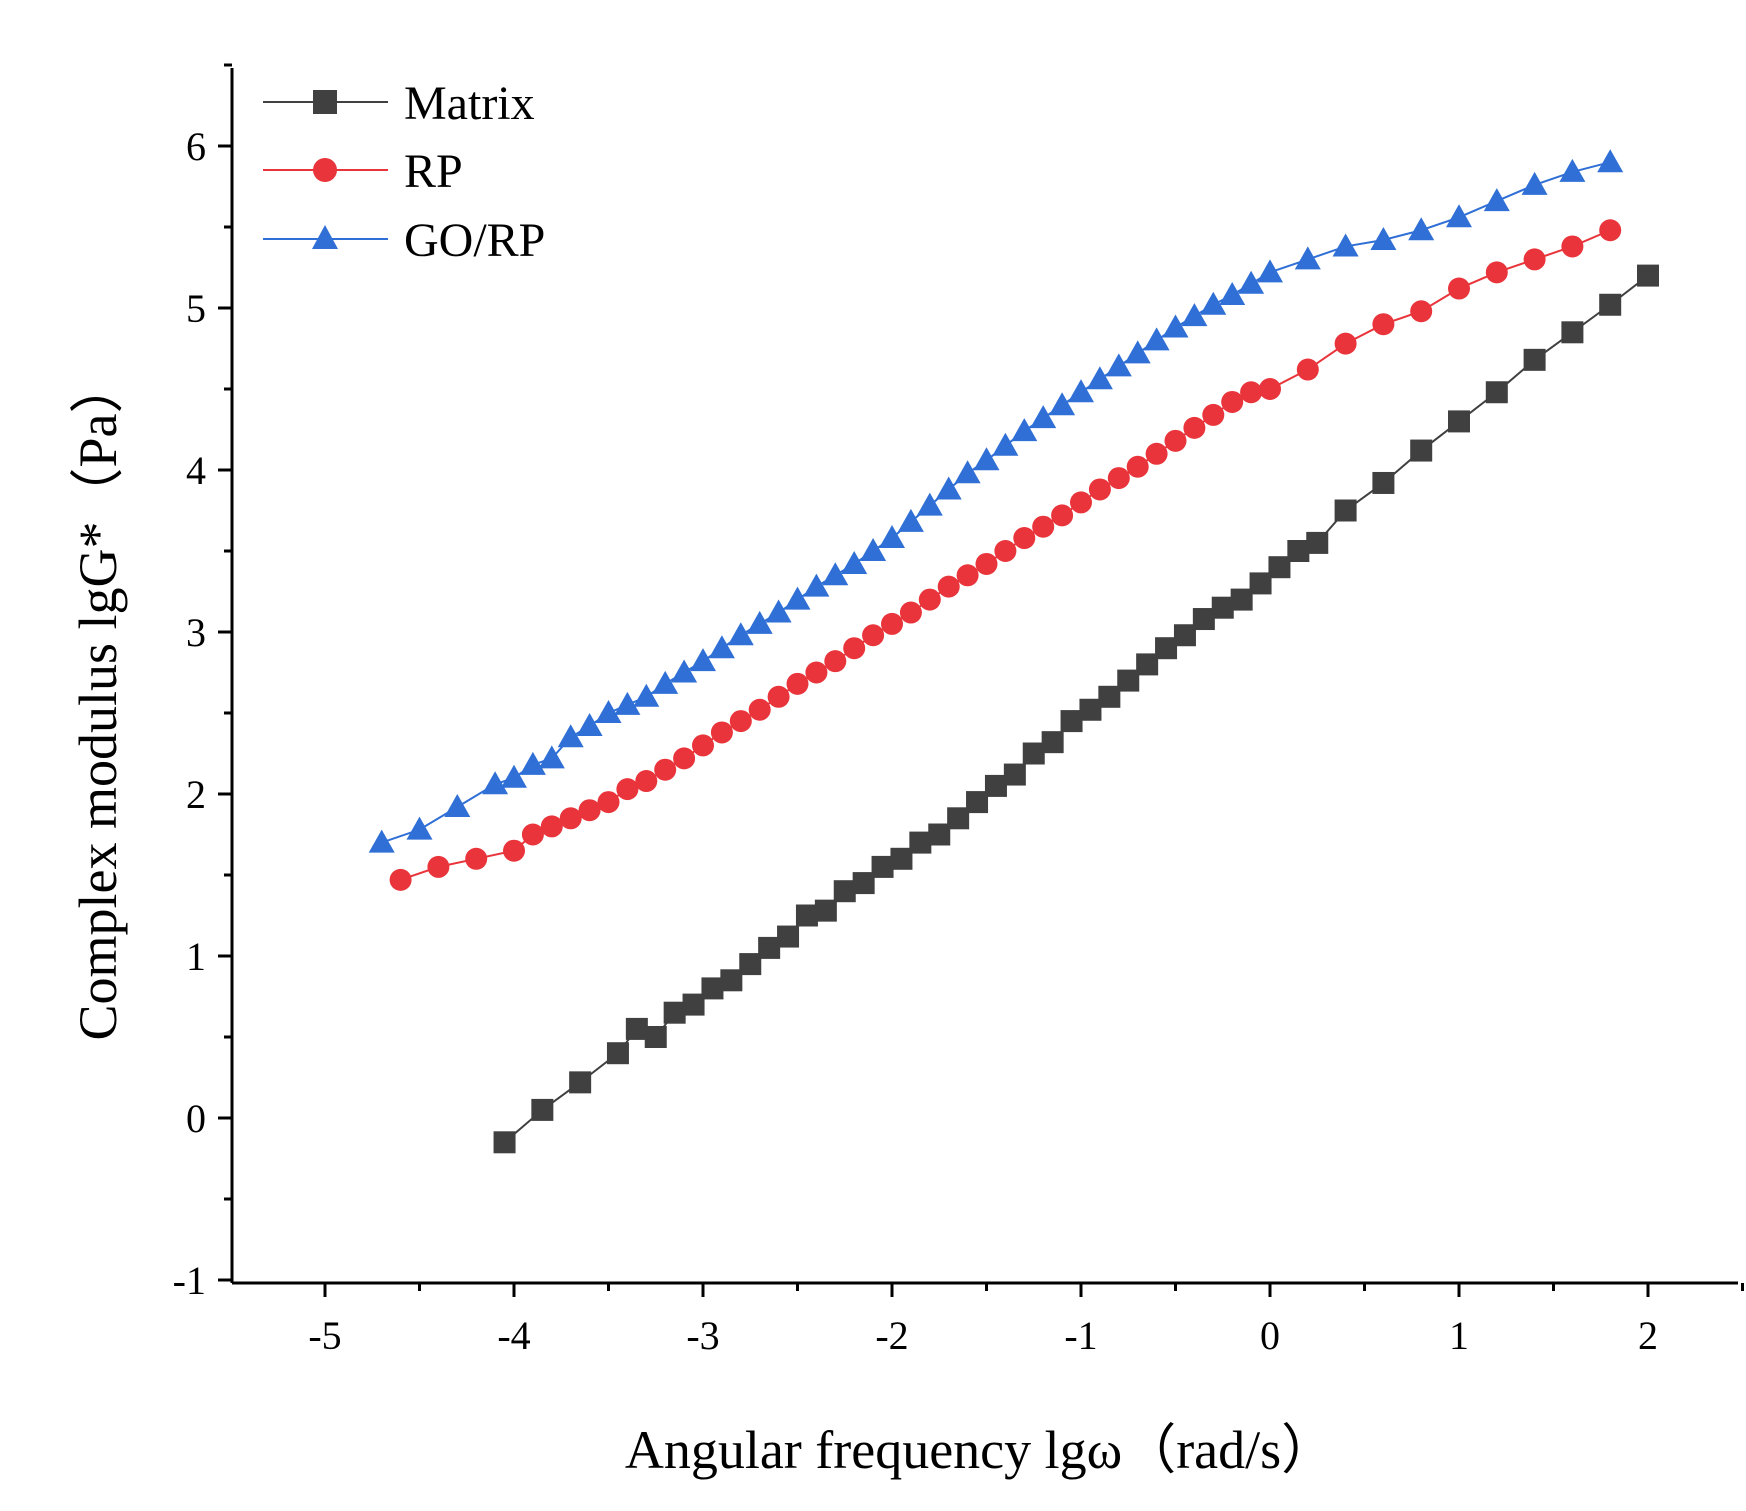 The height and width of the screenshot is (1511, 1746). I want to click on legend-item-rp: RP, so click(363, 171).